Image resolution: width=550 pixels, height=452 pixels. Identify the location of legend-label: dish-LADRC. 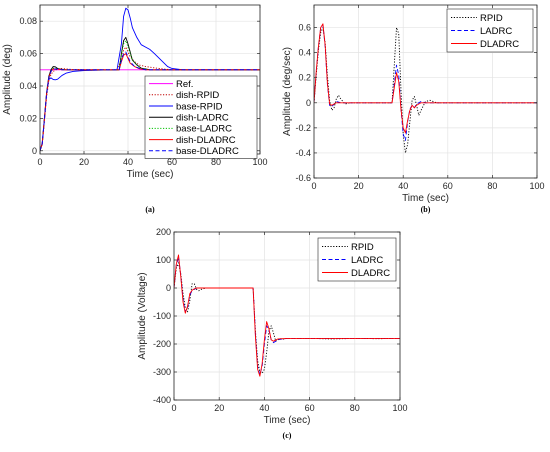
(202, 118).